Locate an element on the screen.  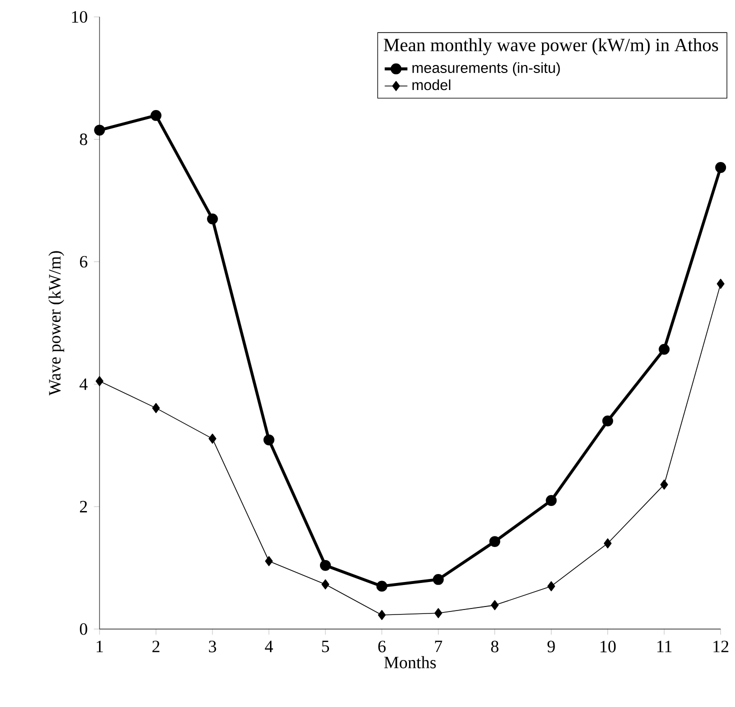
x-tick-label: 5 is located at coordinates (326, 646).